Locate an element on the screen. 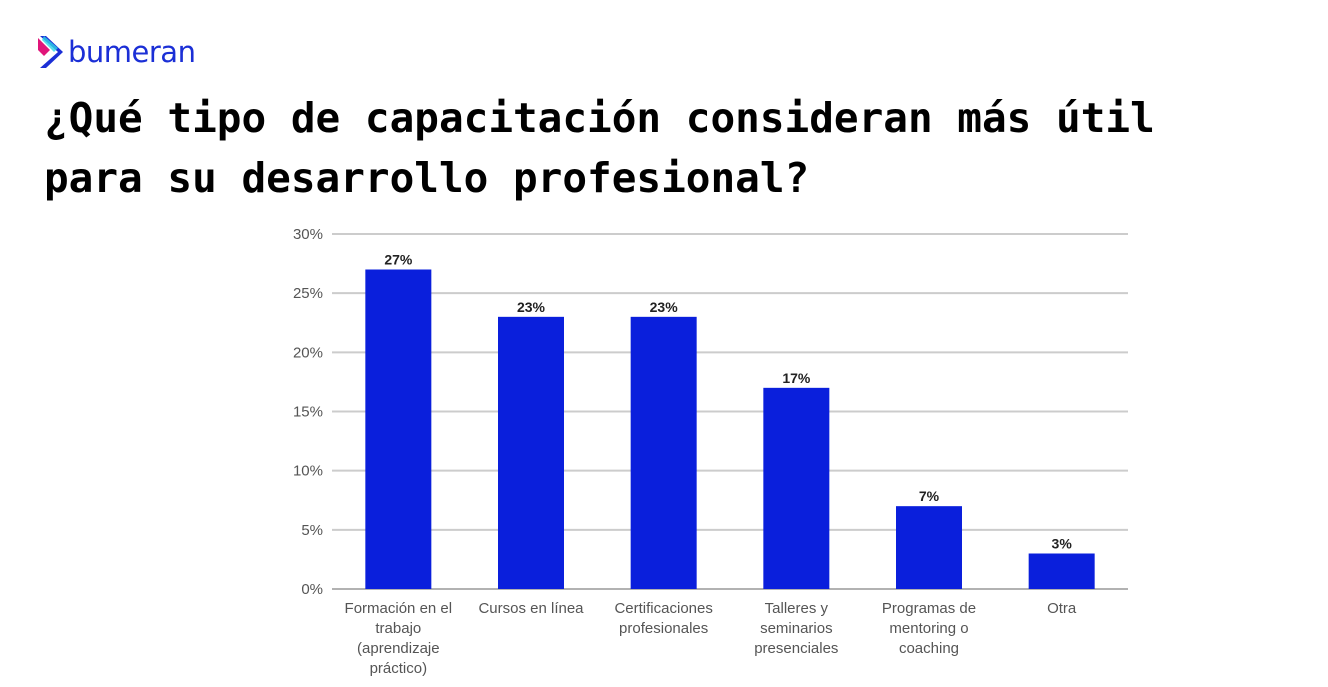  x-tick-label: Certificaciones is located at coordinates (663, 608).